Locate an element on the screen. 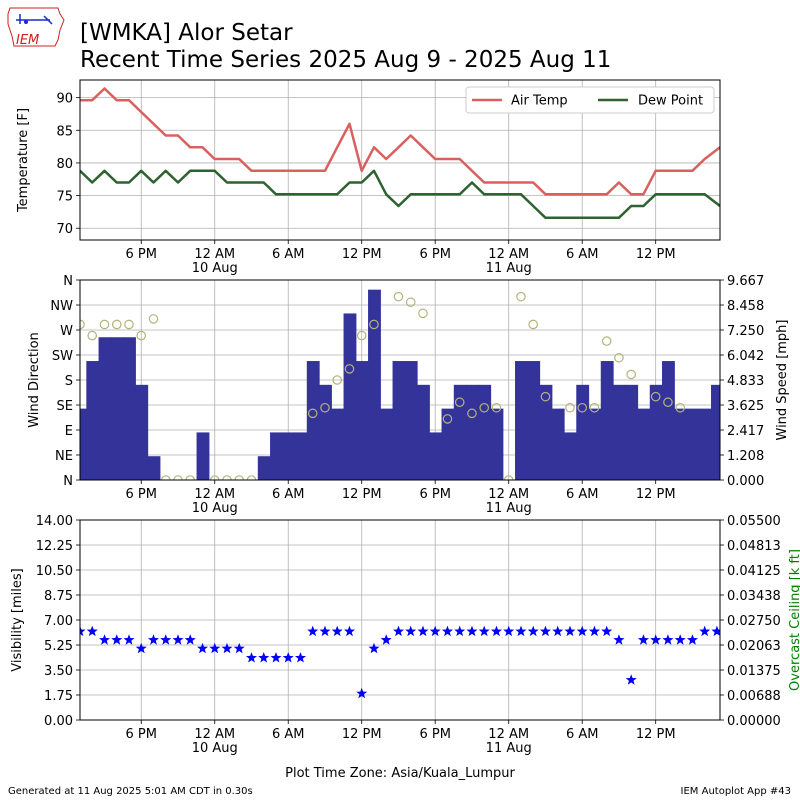  y-tick-label: 75 is located at coordinates (64, 197).